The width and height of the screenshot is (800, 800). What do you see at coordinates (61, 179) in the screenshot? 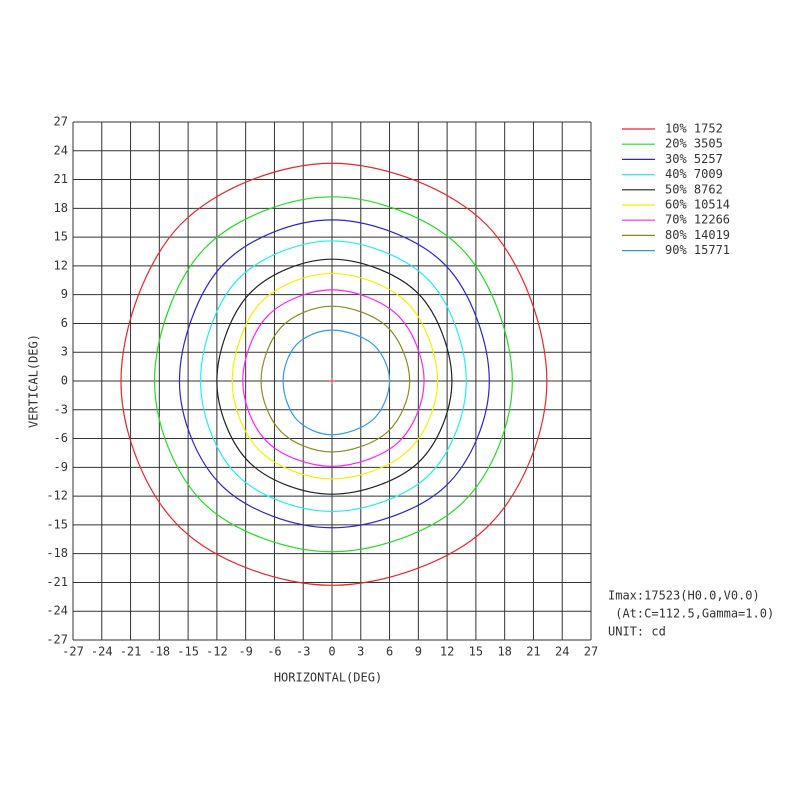
I see `y-tick-label: 21` at bounding box center [61, 179].